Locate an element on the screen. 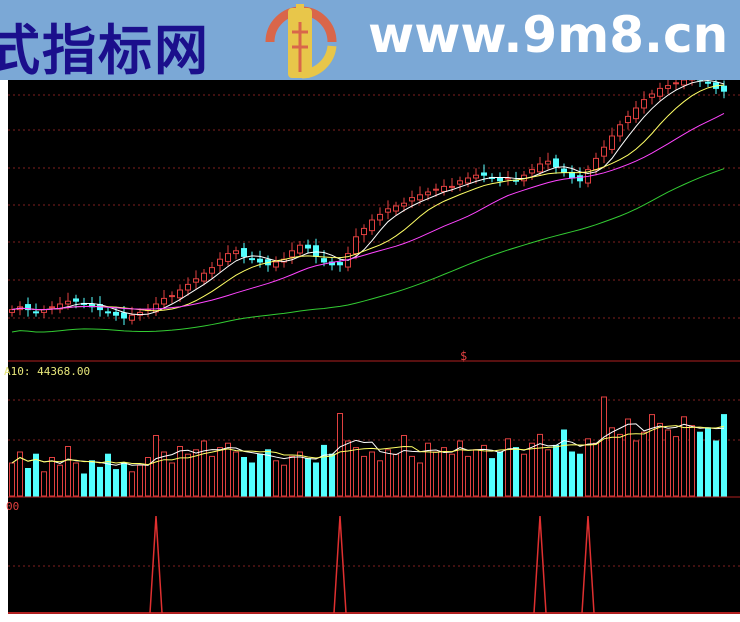  volume-ma10-line is located at coordinates (368, 445).